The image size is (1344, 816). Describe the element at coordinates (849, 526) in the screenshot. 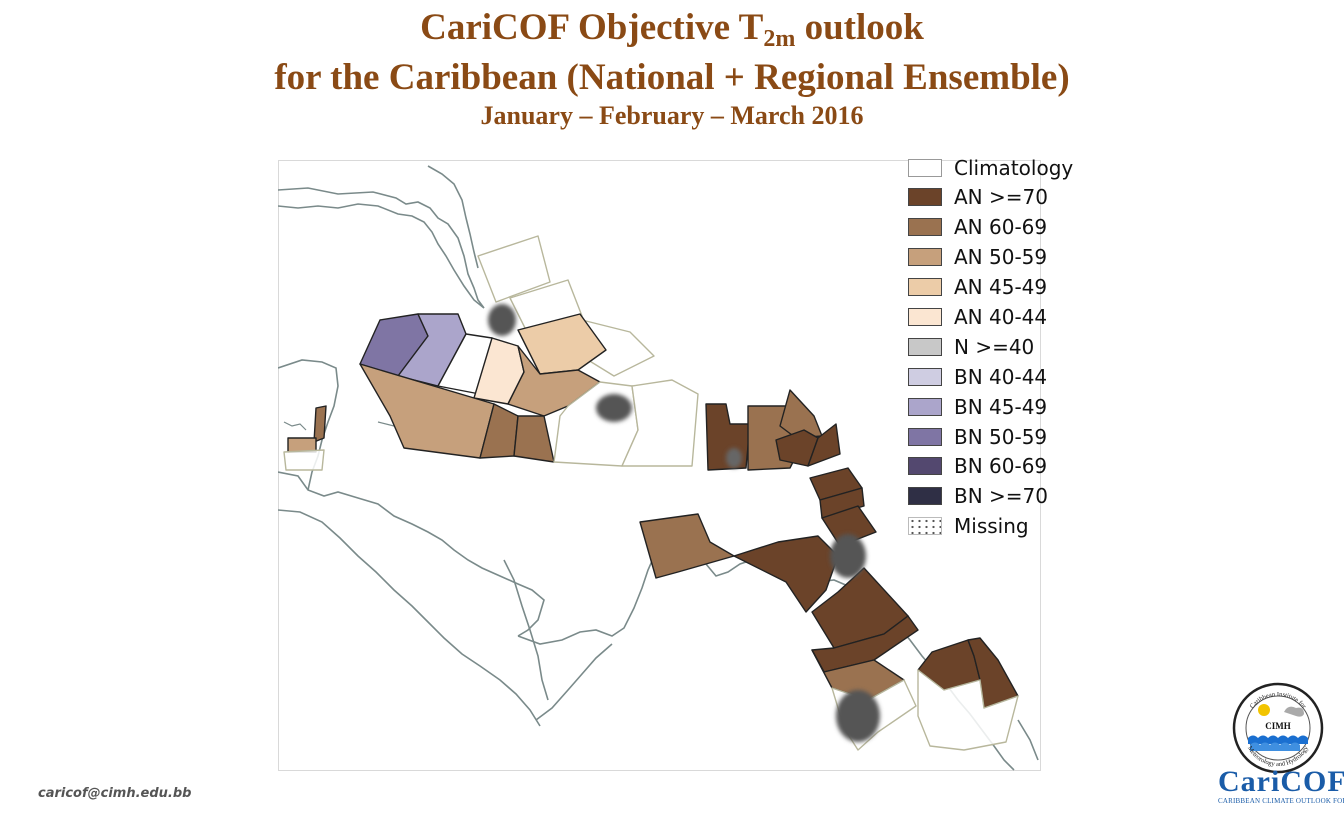

I see `region-grenada` at that location.